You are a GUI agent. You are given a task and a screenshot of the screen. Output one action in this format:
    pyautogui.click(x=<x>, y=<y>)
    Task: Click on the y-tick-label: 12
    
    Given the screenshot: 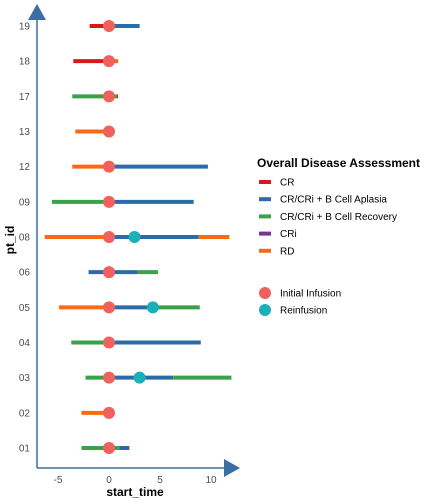 What is the action you would take?
    pyautogui.click(x=25, y=167)
    